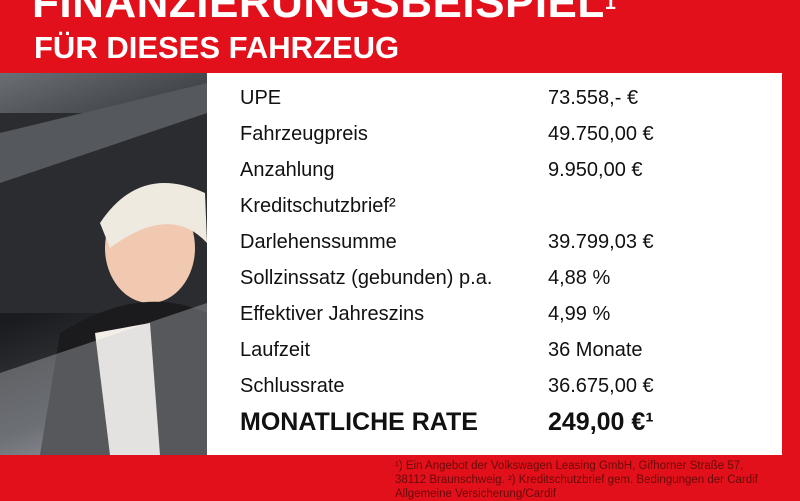  Describe the element at coordinates (447, 242) in the screenshot. I see `row-darlehenssumme: Darlehenssumme 39.799,03 €` at that location.